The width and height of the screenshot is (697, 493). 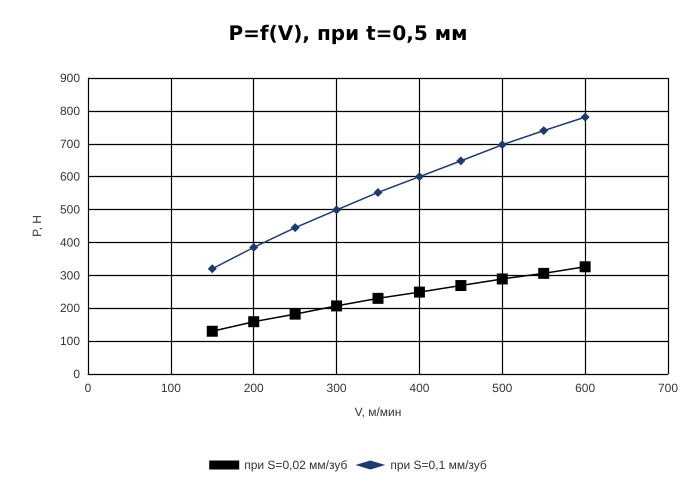 What do you see at coordinates (378, 412) in the screenshot?
I see `x-axis-title: V, м/мин` at bounding box center [378, 412].